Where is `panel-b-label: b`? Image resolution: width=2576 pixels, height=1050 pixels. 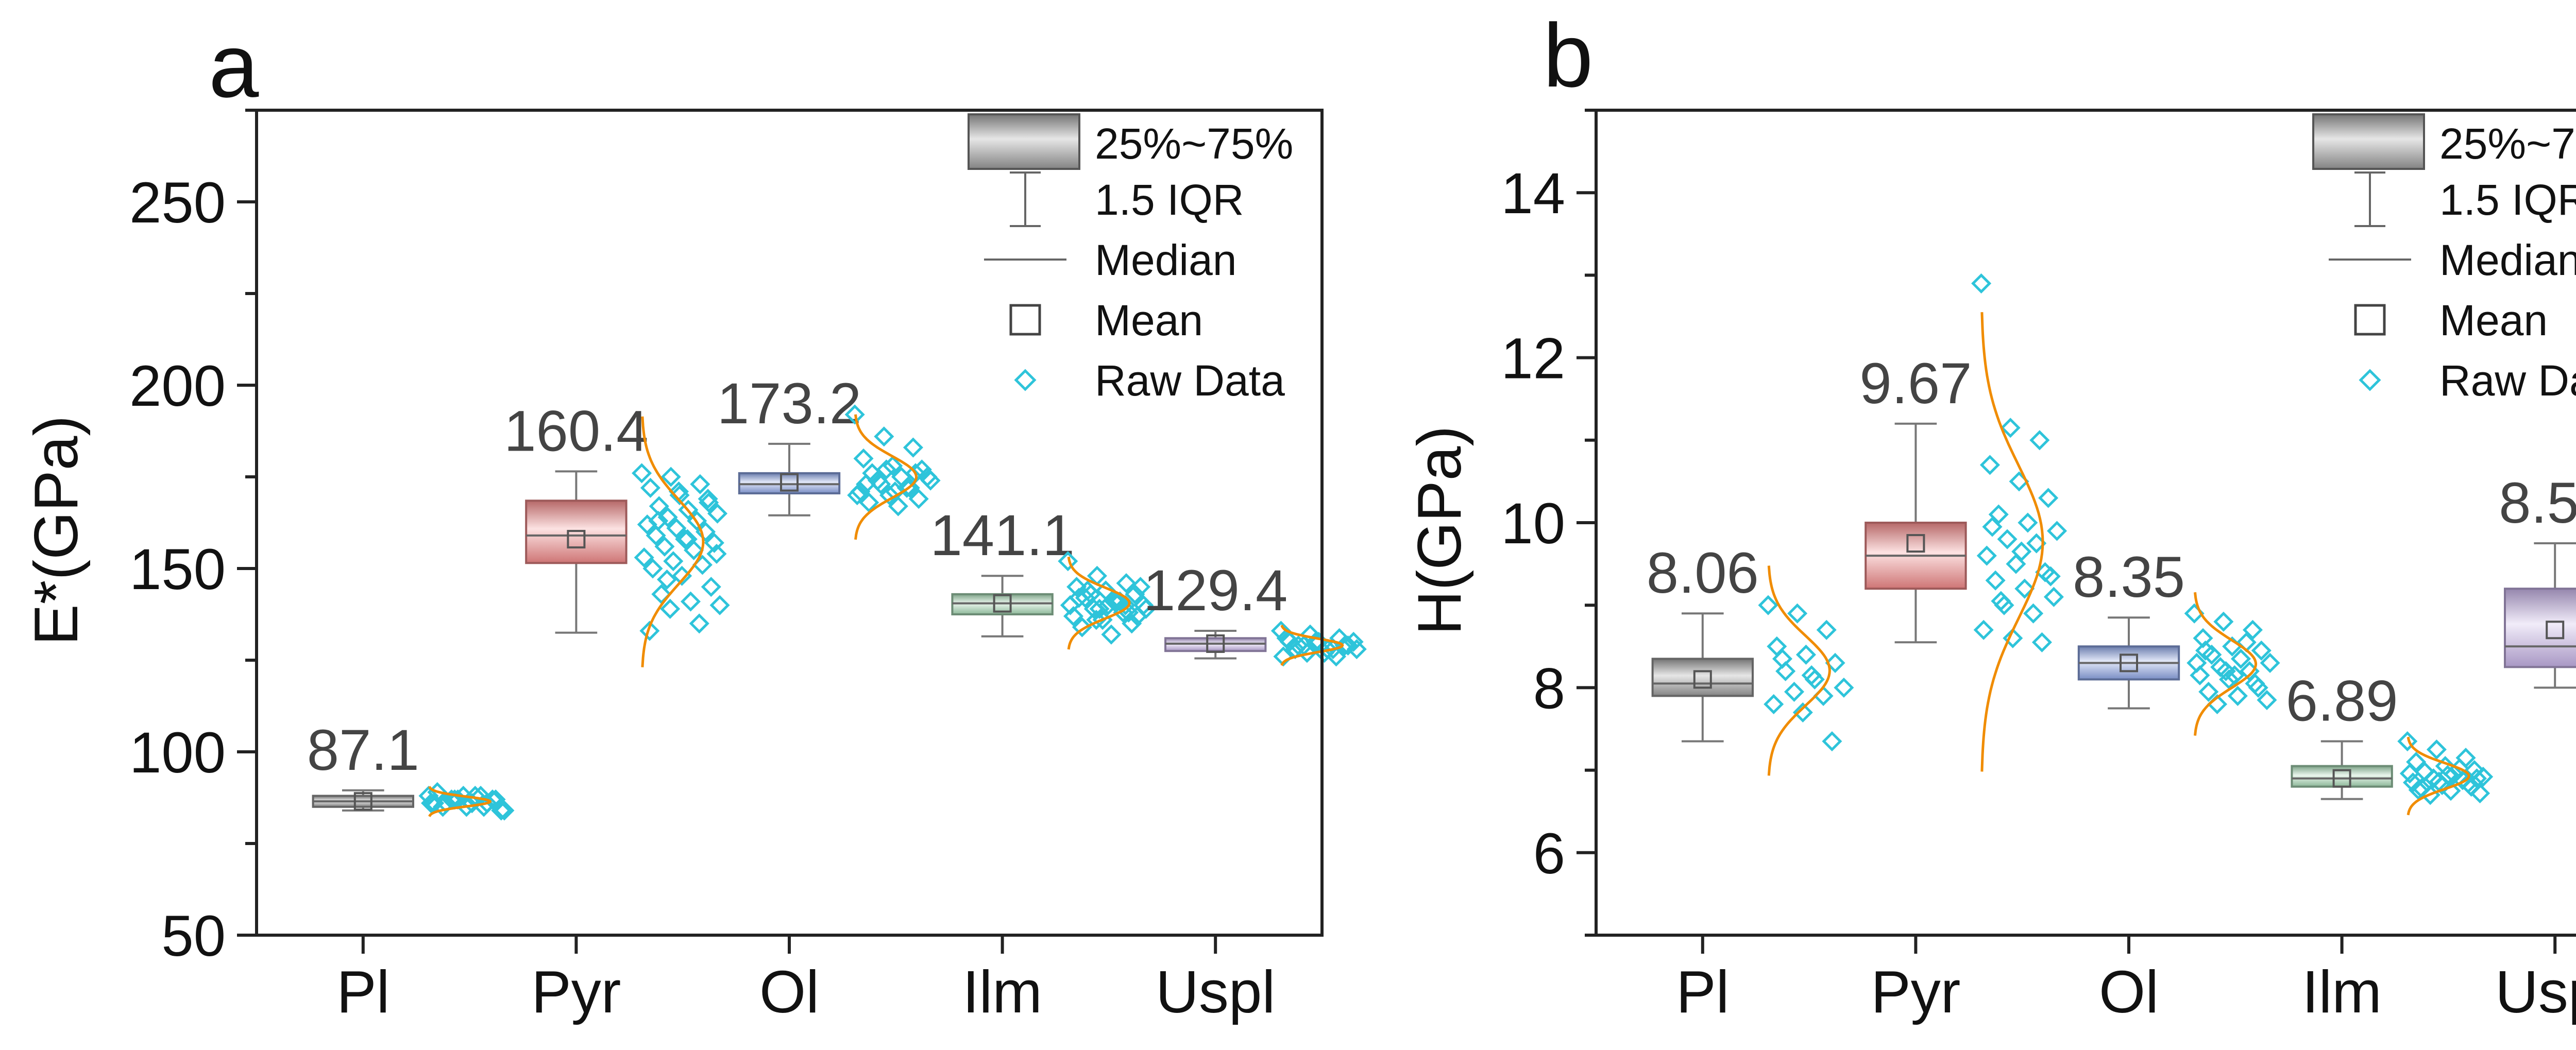 panel-b-label: b is located at coordinates (1568, 56).